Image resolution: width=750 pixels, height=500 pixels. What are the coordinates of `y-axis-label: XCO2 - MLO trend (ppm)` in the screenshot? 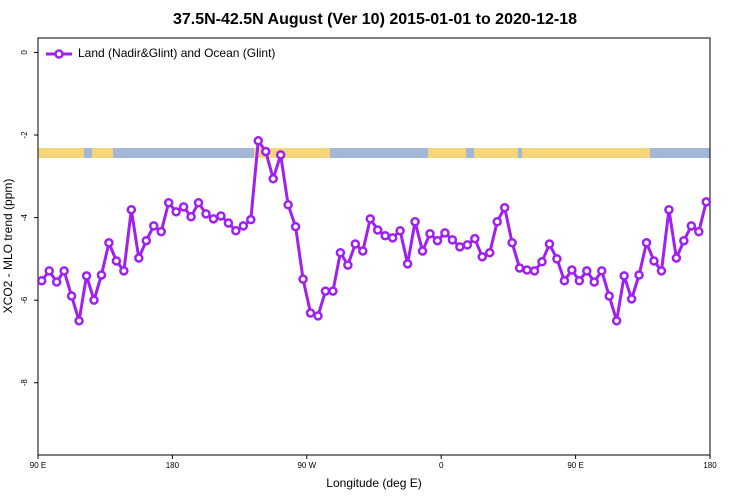 It's located at (8, 246).